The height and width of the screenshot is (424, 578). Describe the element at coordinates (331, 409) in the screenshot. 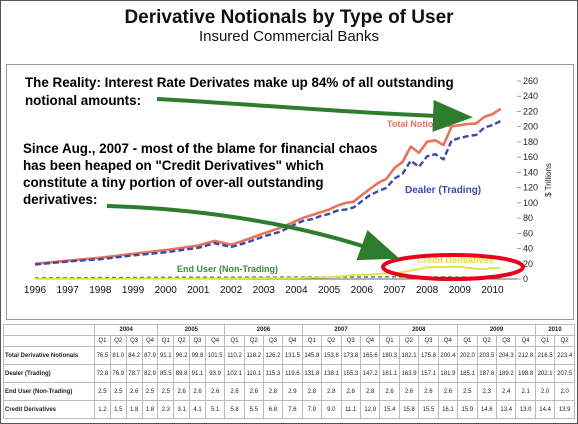

I see `table-cell: 9.0` at that location.